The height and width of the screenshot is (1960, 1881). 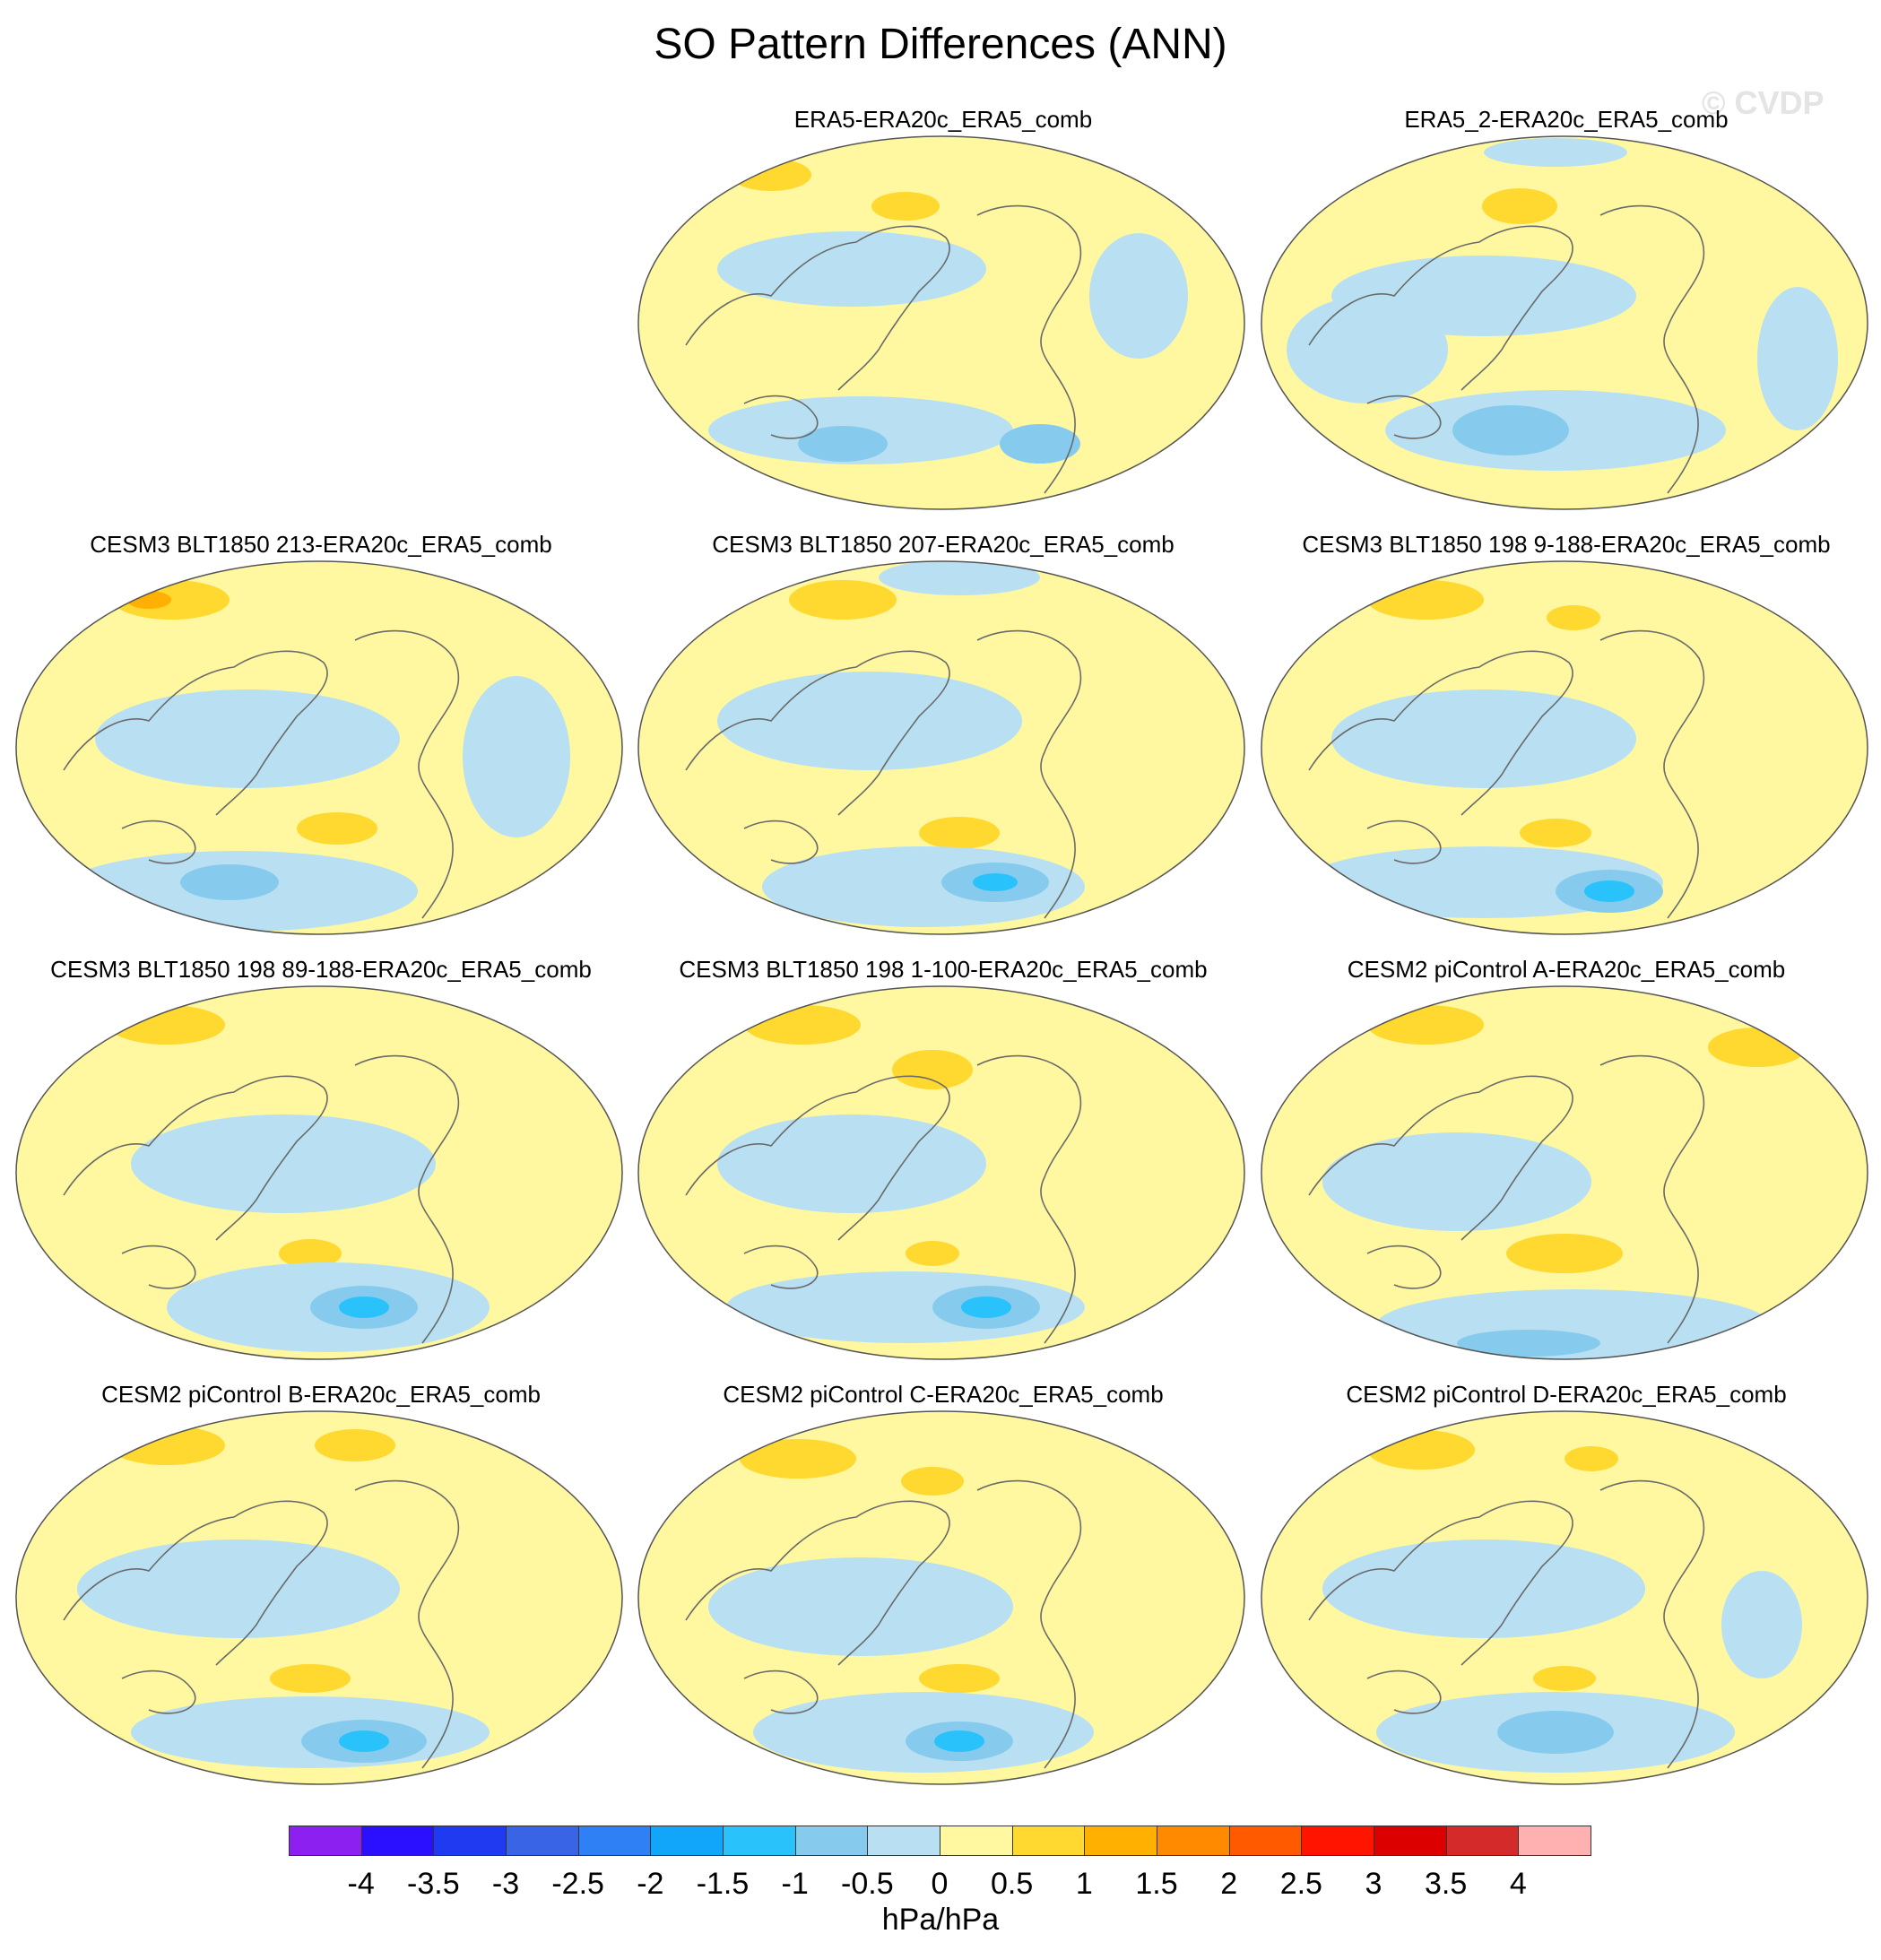 What do you see at coordinates (940, 1884) in the screenshot?
I see `colorbar-tick-label: 0` at bounding box center [940, 1884].